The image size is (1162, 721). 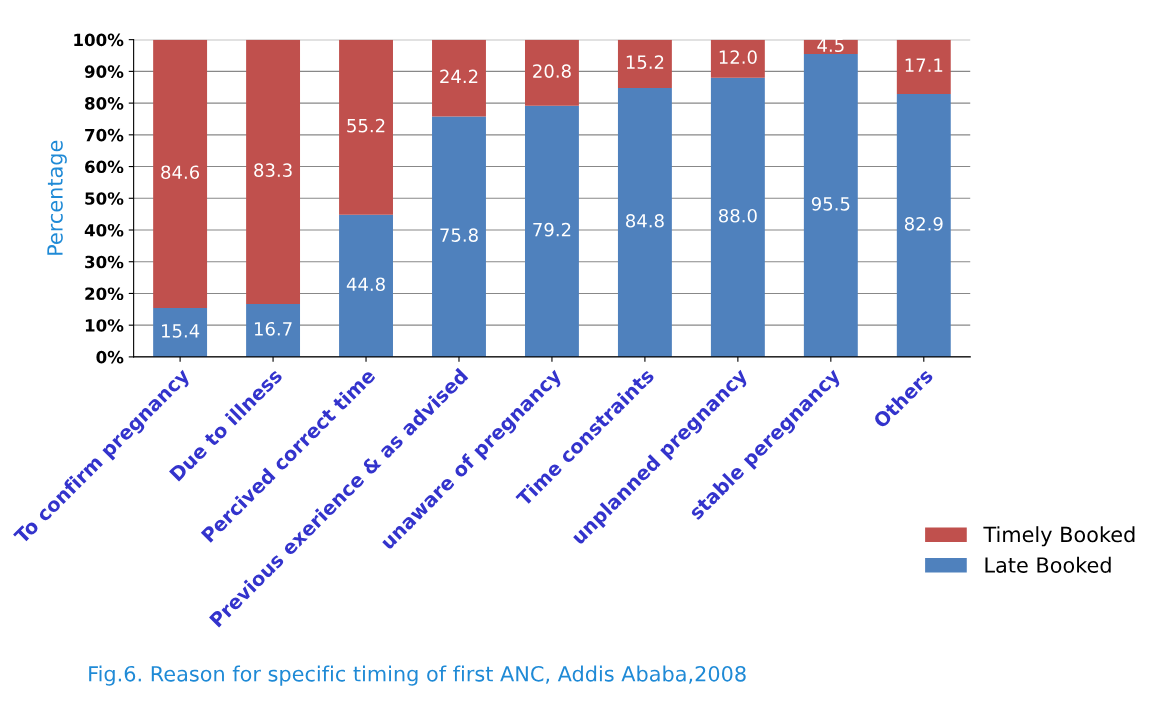 What do you see at coordinates (1059, 536) in the screenshot?
I see `legend-label: Timely Booked` at bounding box center [1059, 536].